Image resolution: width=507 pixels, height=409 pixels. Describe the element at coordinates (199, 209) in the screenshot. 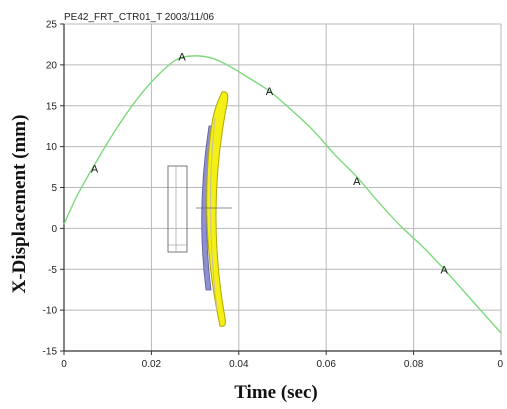

I see `wheel-part-illustration` at that location.